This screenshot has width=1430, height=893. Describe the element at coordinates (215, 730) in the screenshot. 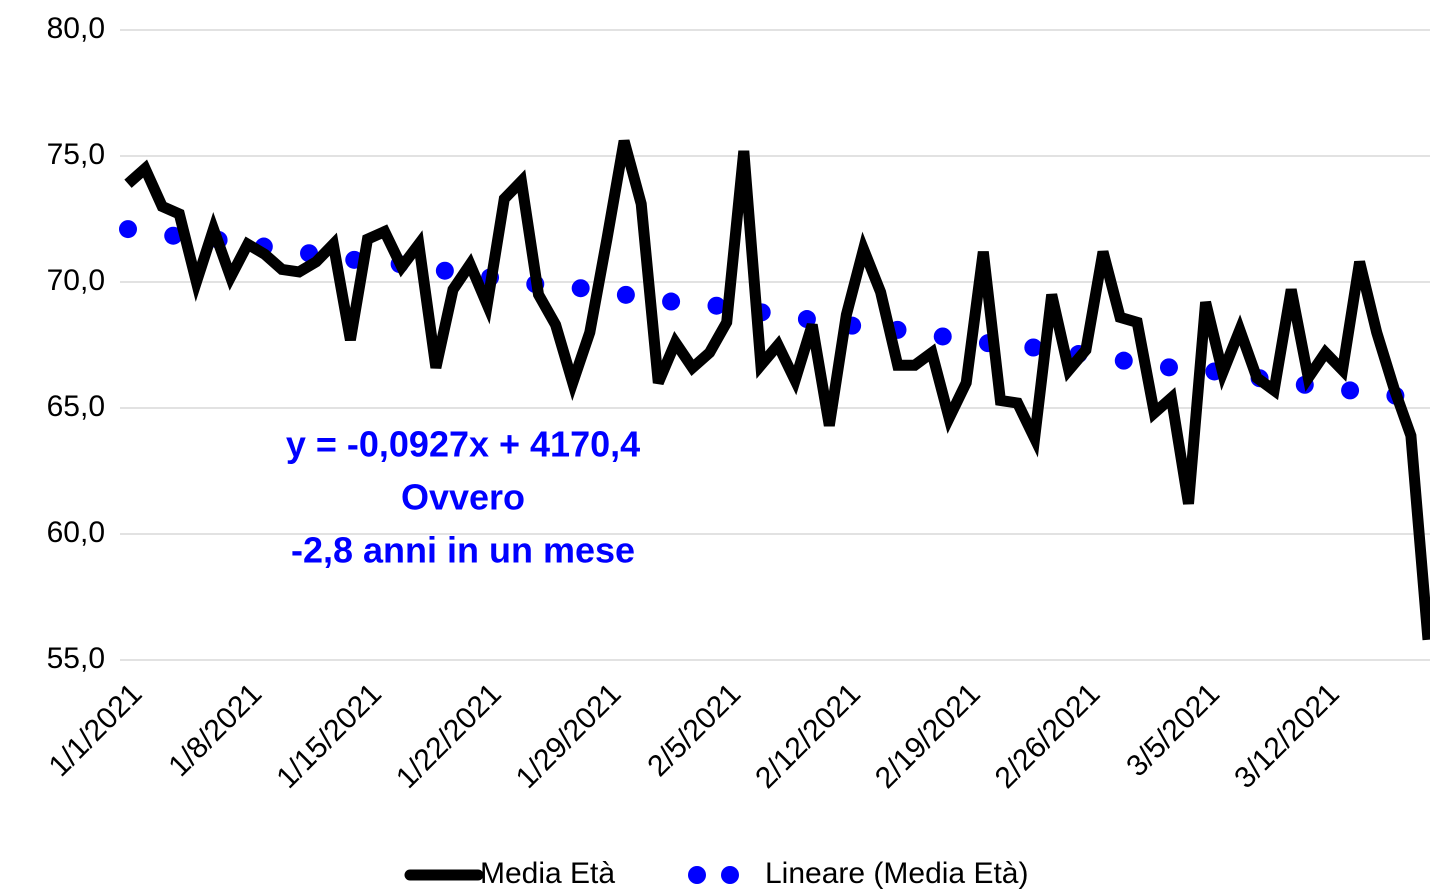

I see `x-tick-label: 1/8/2021` at that location.